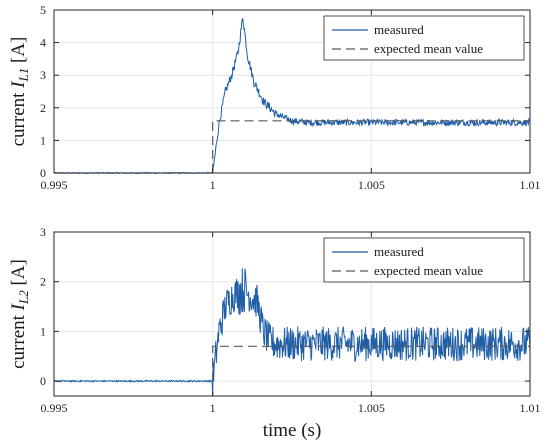 This screenshot has width=550, height=447. What do you see at coordinates (43, 43) in the screenshot?
I see `y-tick-label: 4` at bounding box center [43, 43].